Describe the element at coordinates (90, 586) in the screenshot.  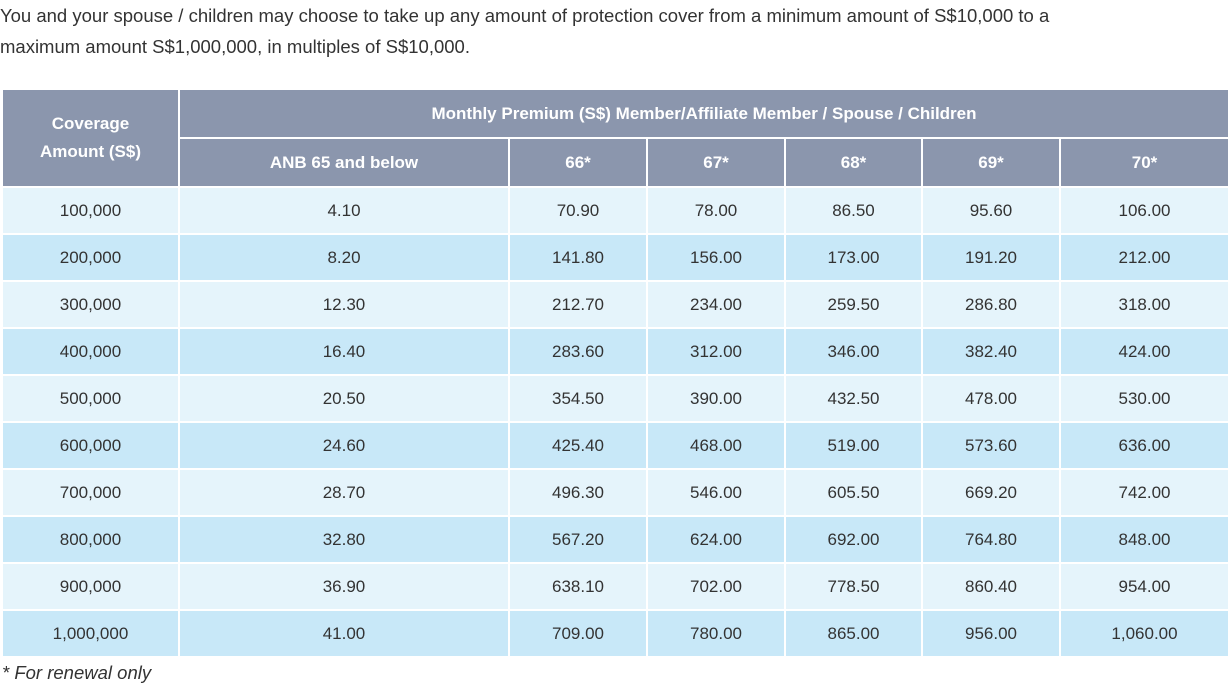
I see `table-cell: 900,000` at that location.